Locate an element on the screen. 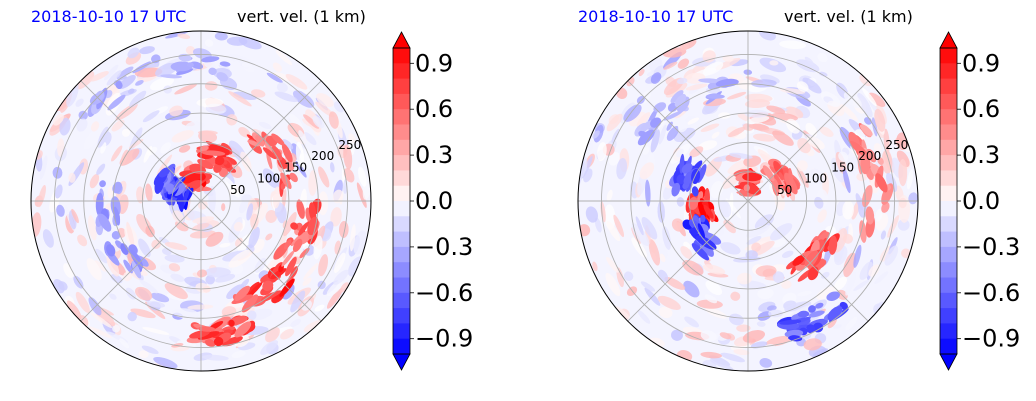 The height and width of the screenshot is (401, 1036). right-title-date: 2018-10-10 17 UTC is located at coordinates (656, 16).